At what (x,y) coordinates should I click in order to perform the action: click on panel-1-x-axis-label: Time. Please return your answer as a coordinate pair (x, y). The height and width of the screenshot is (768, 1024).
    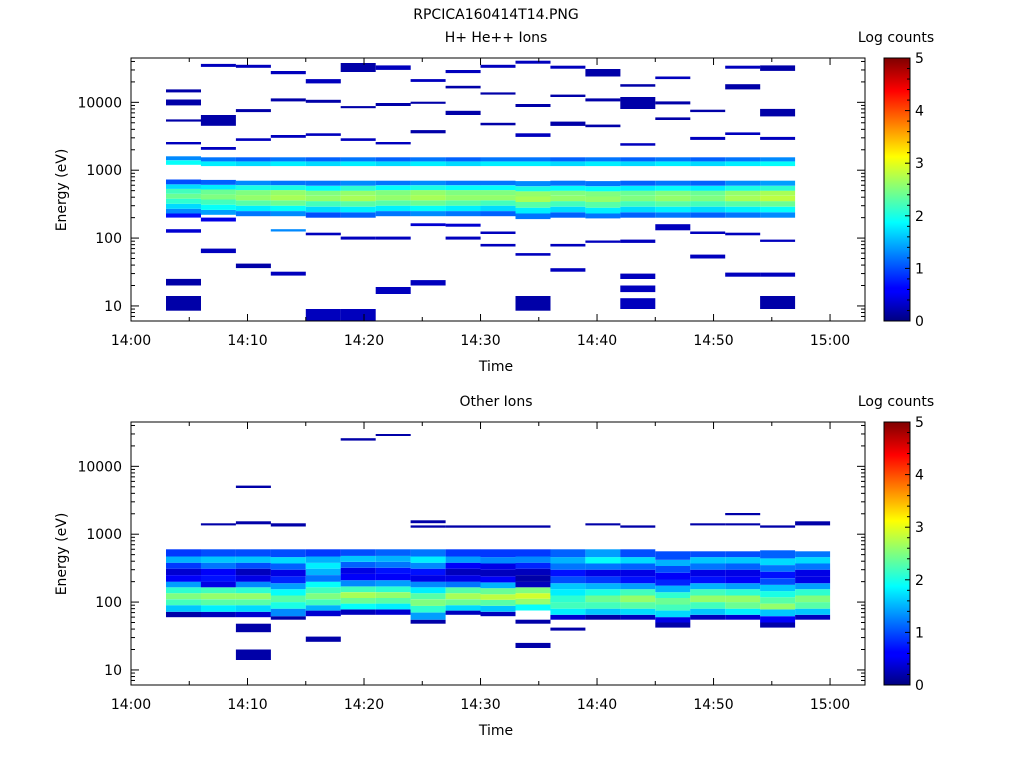
    Looking at the image, I should click on (495, 367).